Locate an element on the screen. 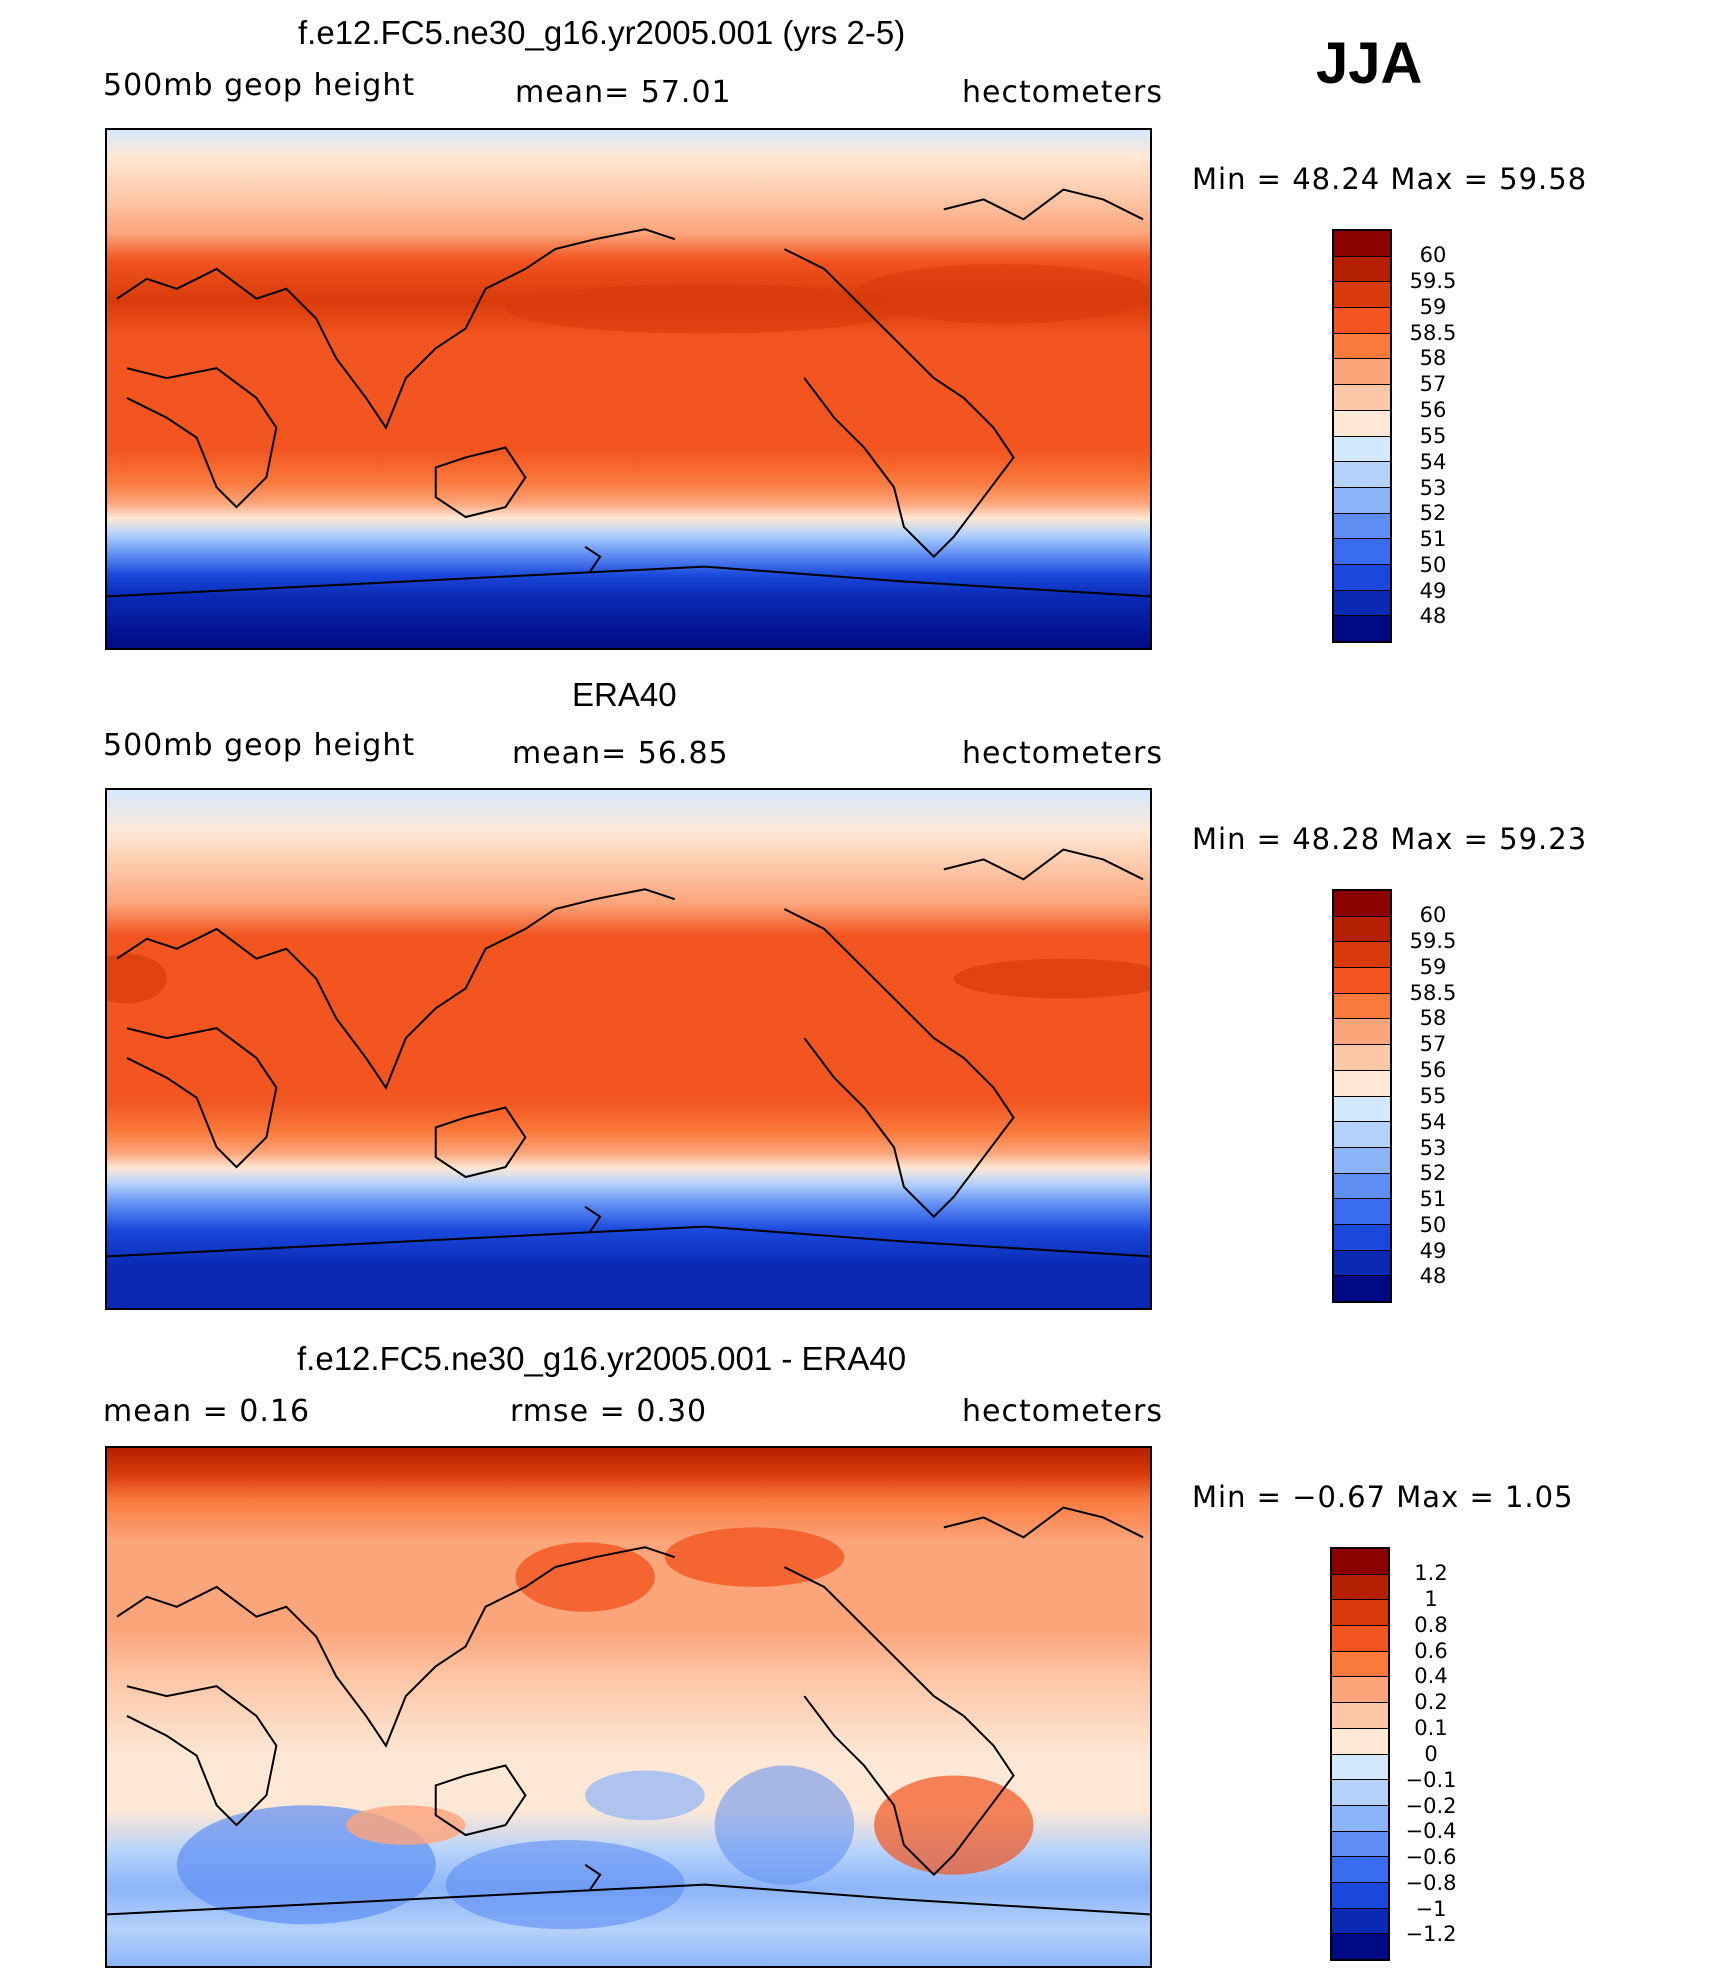 The height and width of the screenshot is (1974, 1710). panel-2-mean-label: mean= 56.85 is located at coordinates (620, 753).